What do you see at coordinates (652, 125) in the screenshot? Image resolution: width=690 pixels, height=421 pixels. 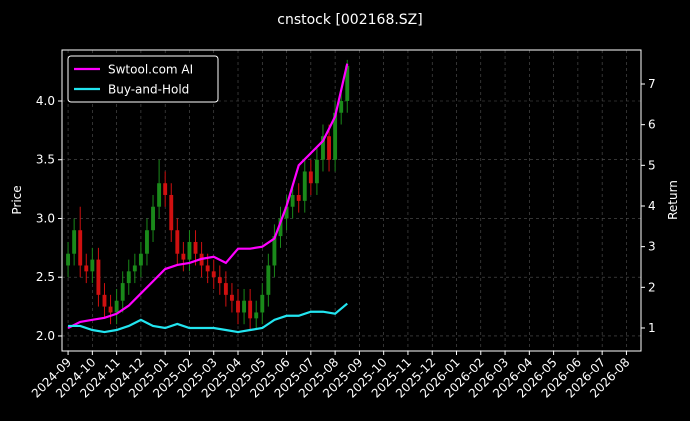 I see `y2-tick-label: 6` at bounding box center [652, 125].